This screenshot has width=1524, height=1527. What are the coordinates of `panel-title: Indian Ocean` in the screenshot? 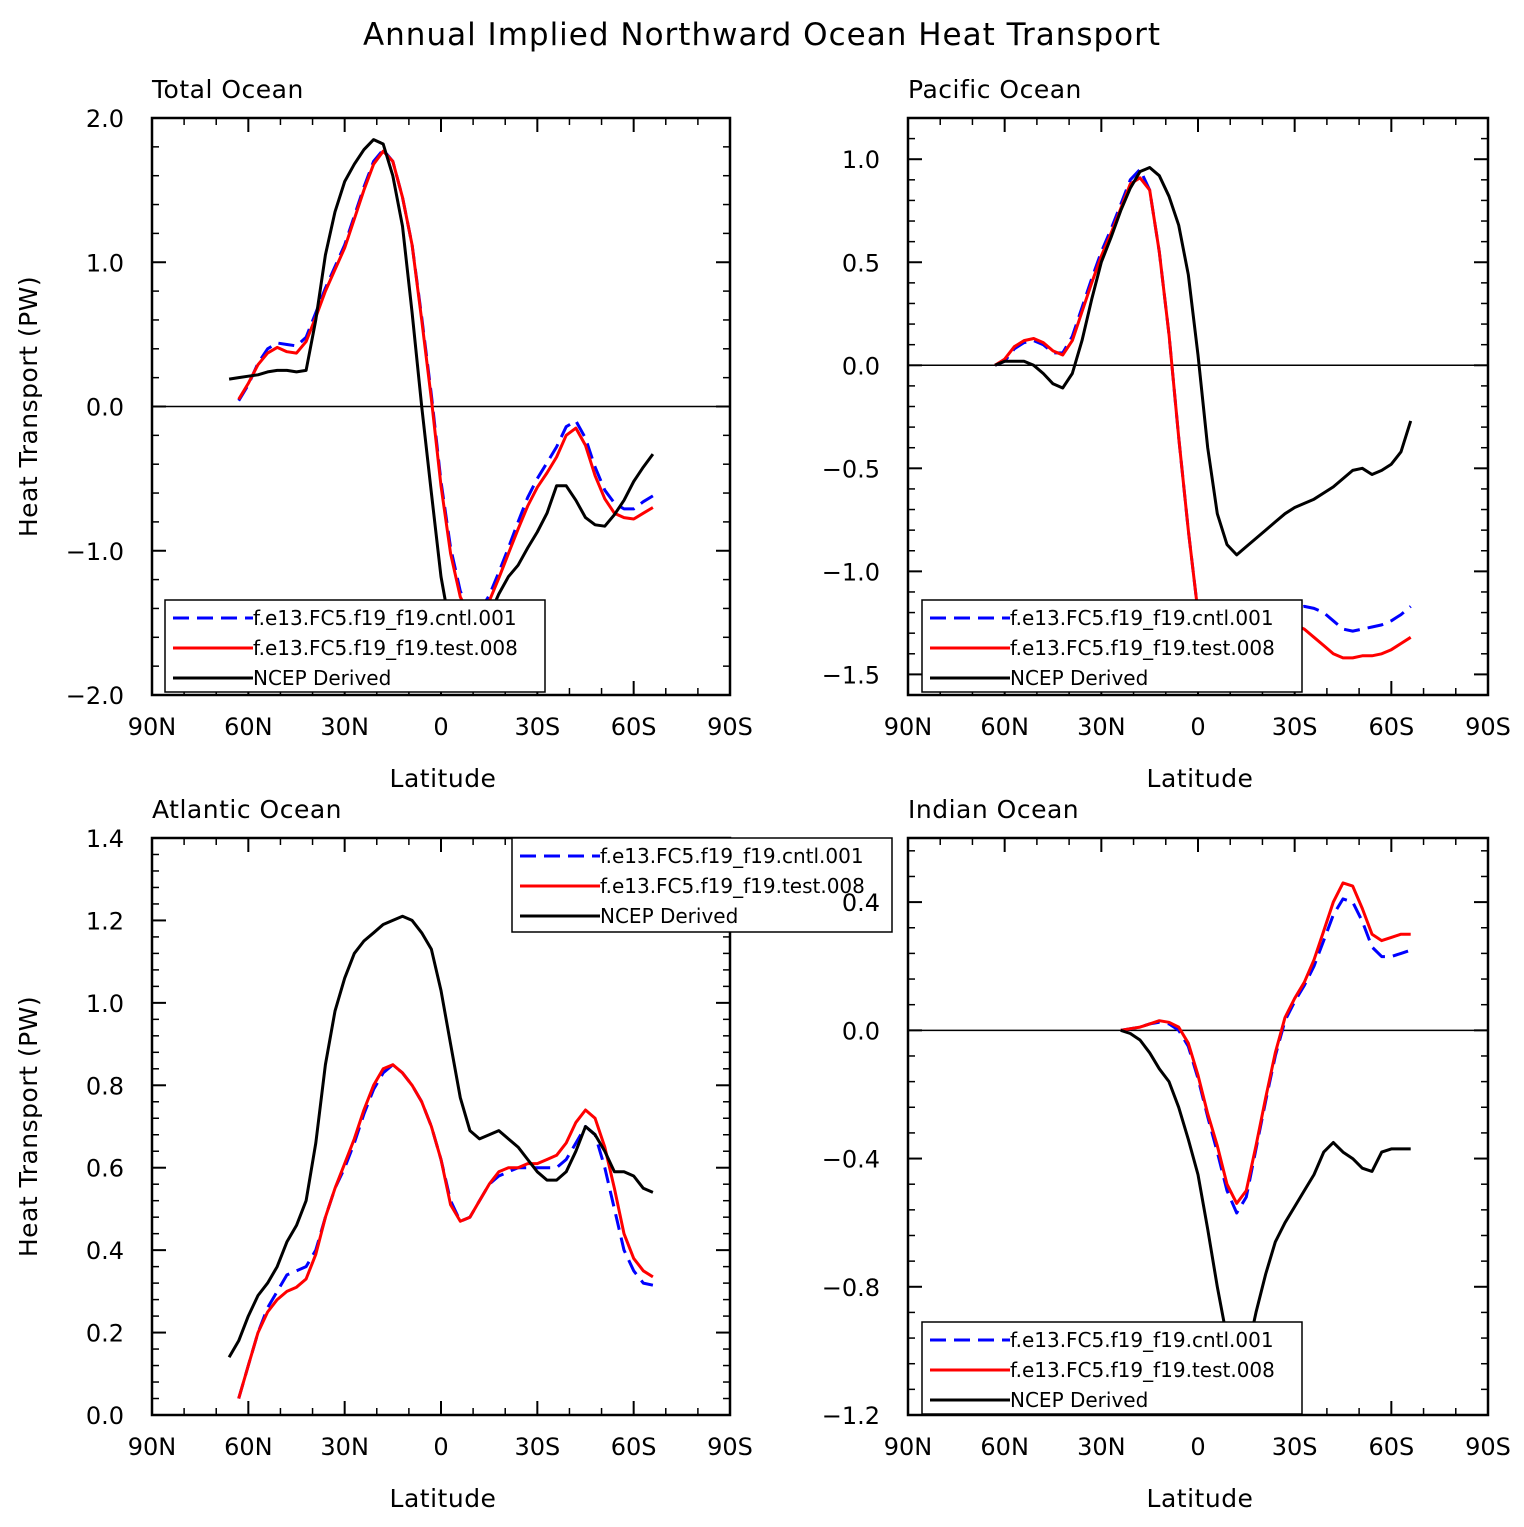 It's located at (993, 809).